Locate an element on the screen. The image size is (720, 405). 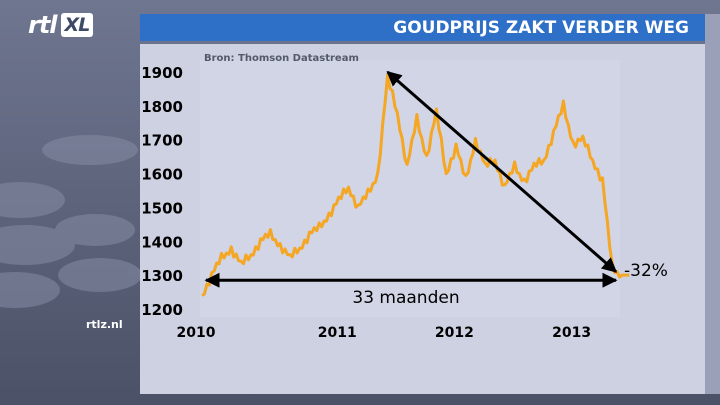
logo-rtl-text: rtl is located at coordinates (43, 25).